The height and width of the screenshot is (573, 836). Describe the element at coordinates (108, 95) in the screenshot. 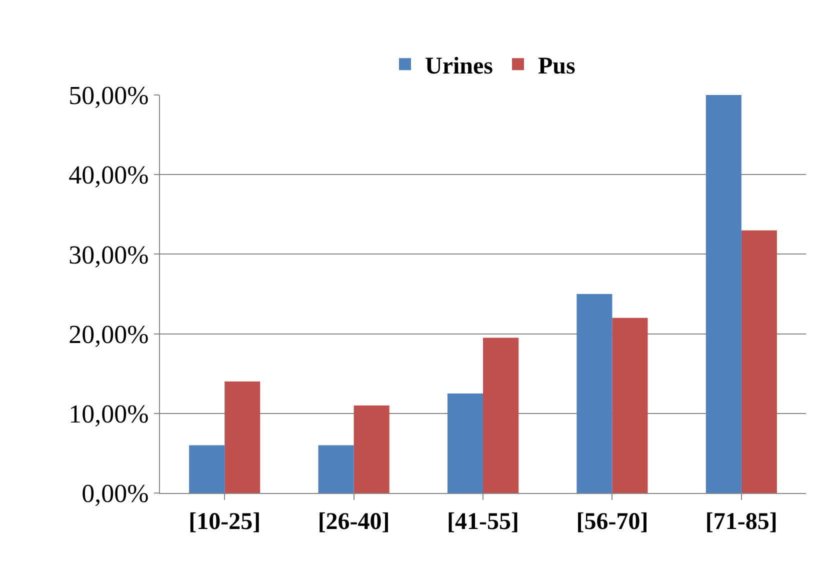

I see `y-tick-label: 50,00%` at that location.